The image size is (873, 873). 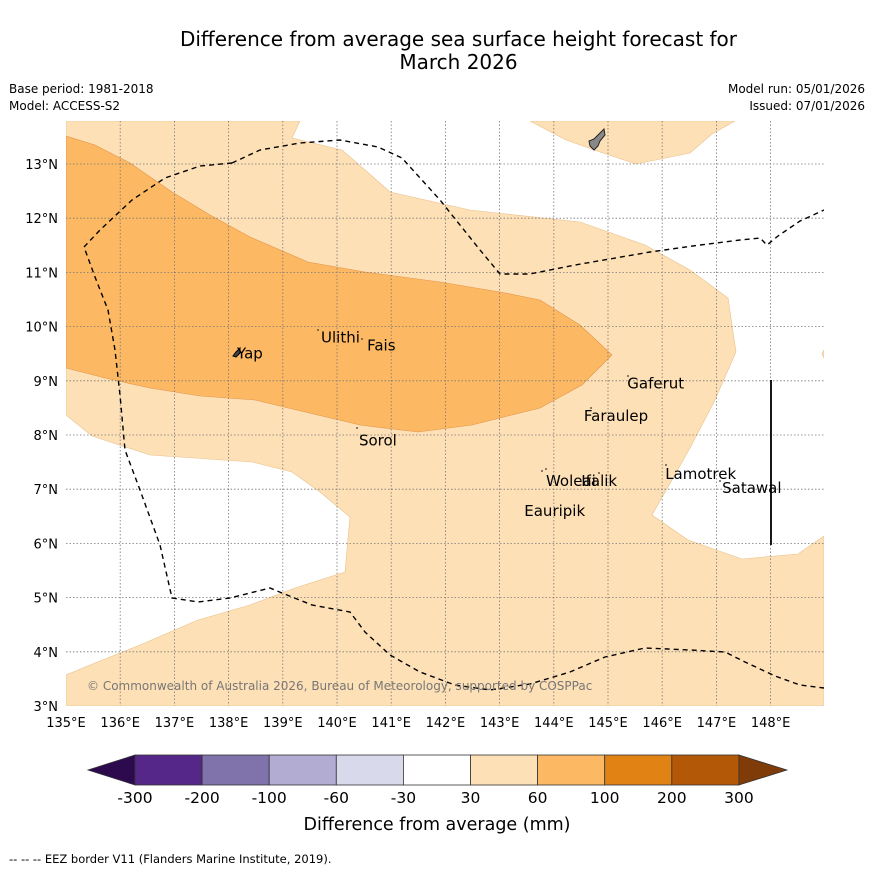 I want to click on lon-tick-label: 140°E, so click(x=337, y=723).